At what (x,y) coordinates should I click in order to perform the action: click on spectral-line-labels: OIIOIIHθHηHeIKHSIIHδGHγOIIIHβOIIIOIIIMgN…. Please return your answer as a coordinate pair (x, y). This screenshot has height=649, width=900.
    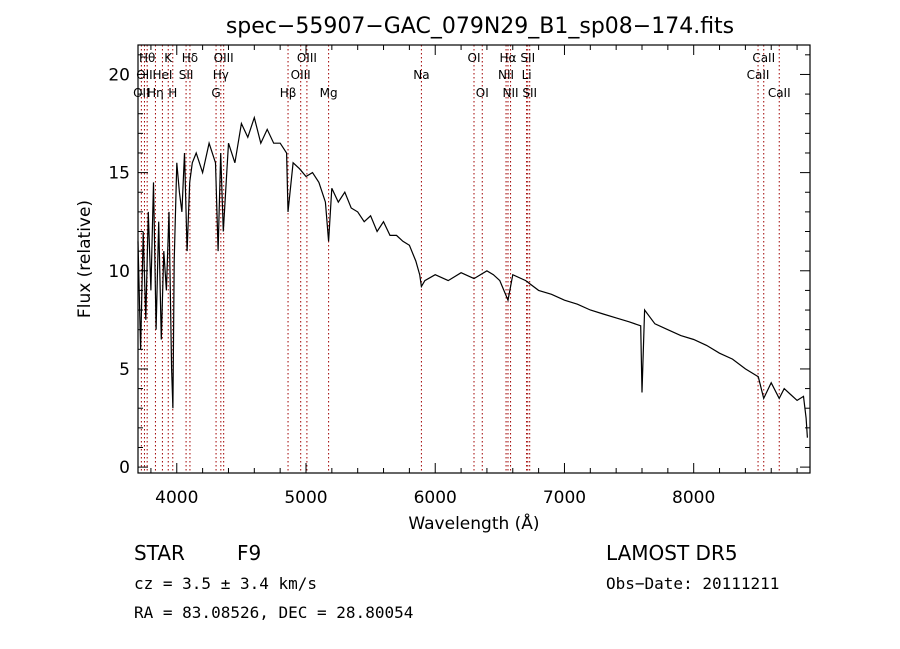
    Looking at the image, I should click on (462, 75).